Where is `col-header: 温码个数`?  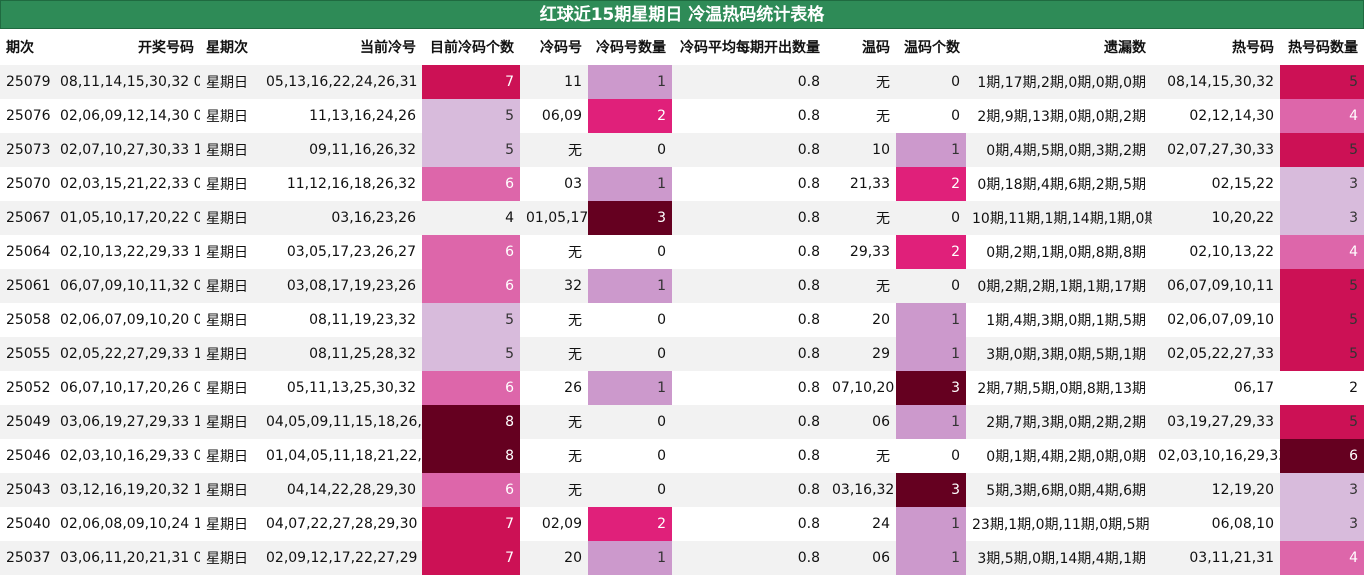
col-header: 温码个数 is located at coordinates (931, 47).